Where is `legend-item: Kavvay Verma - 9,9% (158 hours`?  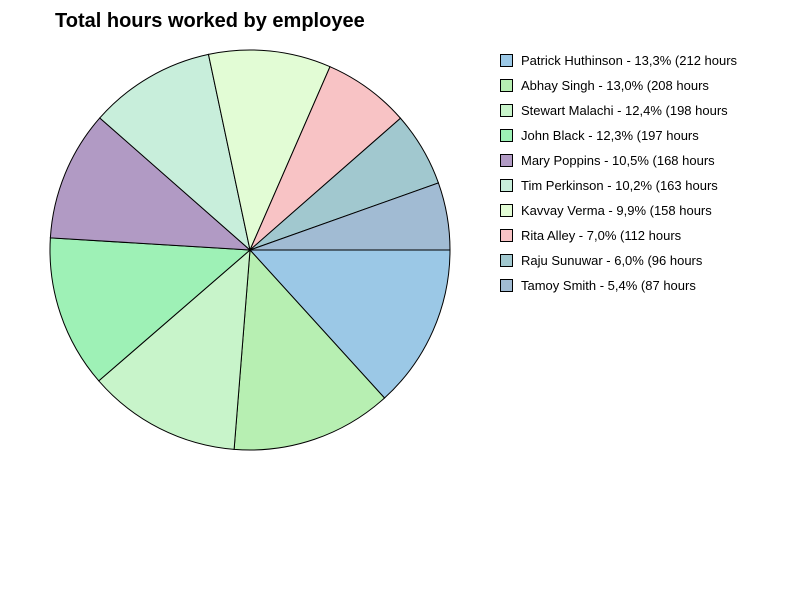
legend-item: Kavvay Verma - 9,9% (158 hours is located at coordinates (645, 210).